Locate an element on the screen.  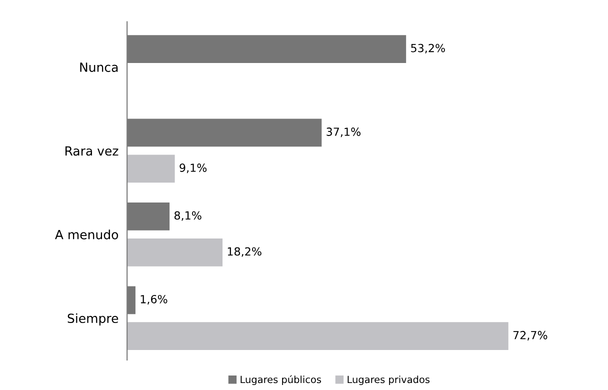
legend-label: Lugares privados is located at coordinates (389, 381).